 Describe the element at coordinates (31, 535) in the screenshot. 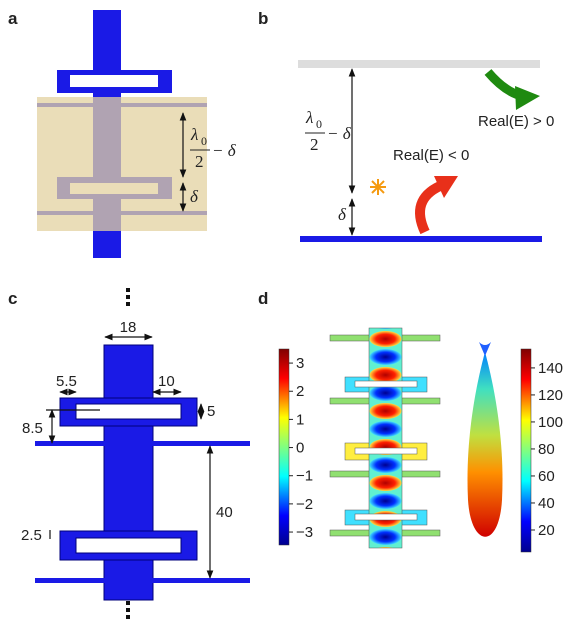

I see `dimension: 2.5` at that location.